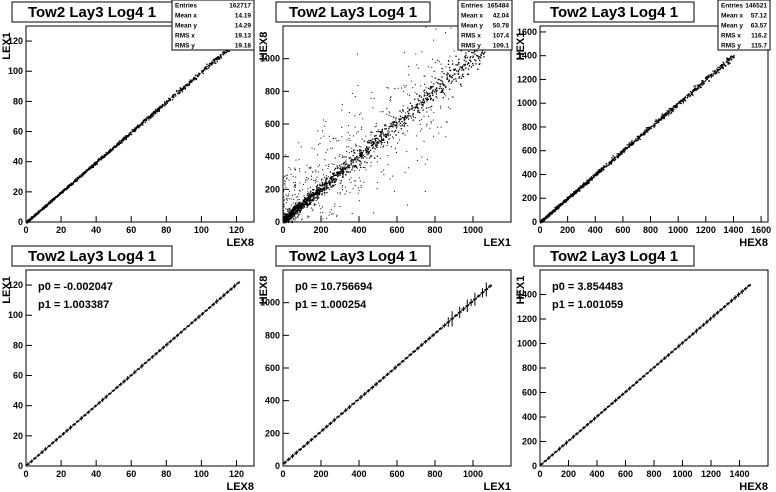 Image resolution: width=776 pixels, height=492 pixels. Describe the element at coordinates (243, 16) in the screenshot. I see `stat-value: 14.19` at that location.